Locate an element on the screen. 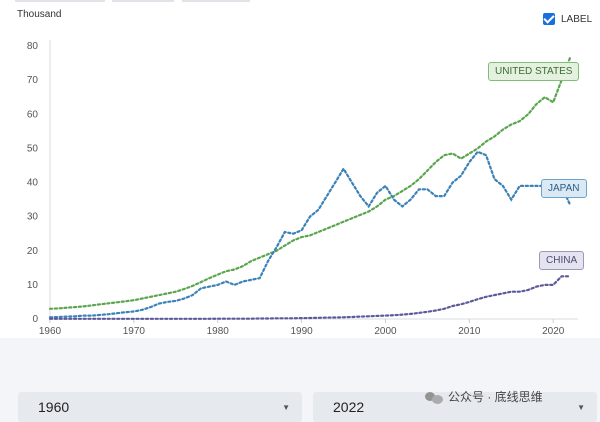 Image resolution: width=600 pixels, height=422 pixels. end-year-select: 2022 ▼ is located at coordinates (455, 407).